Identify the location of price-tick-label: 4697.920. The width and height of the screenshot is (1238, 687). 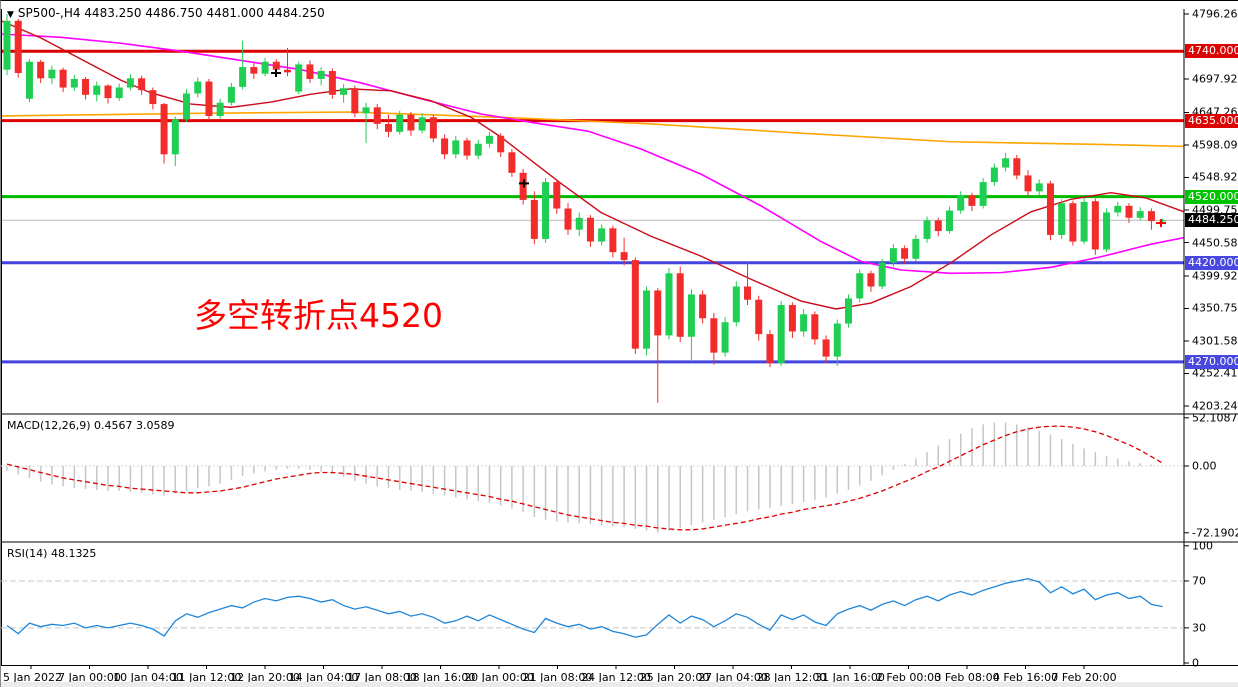
(1215, 79).